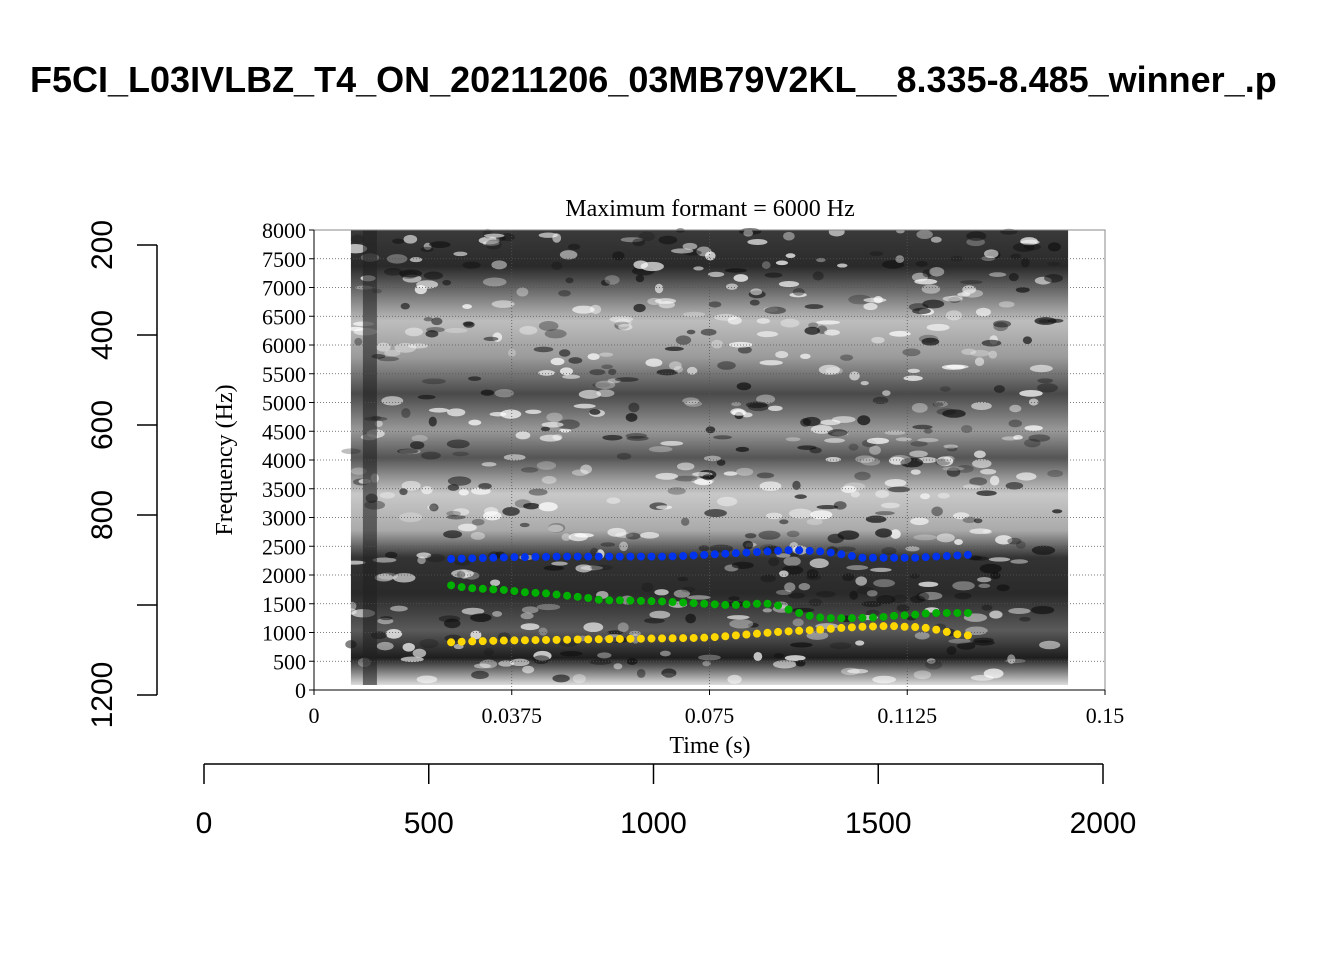  Describe the element at coordinates (284, 316) in the screenshot. I see `y-tick-label: 6500` at that location.